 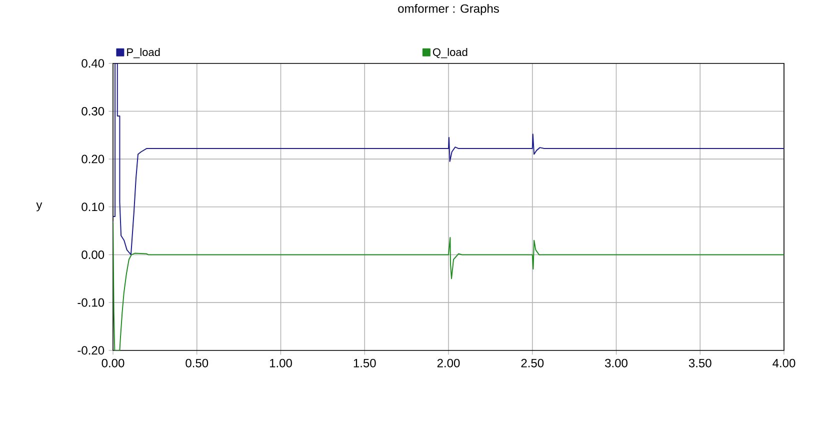 I want to click on x-tick-label: 3.00, so click(x=616, y=363).